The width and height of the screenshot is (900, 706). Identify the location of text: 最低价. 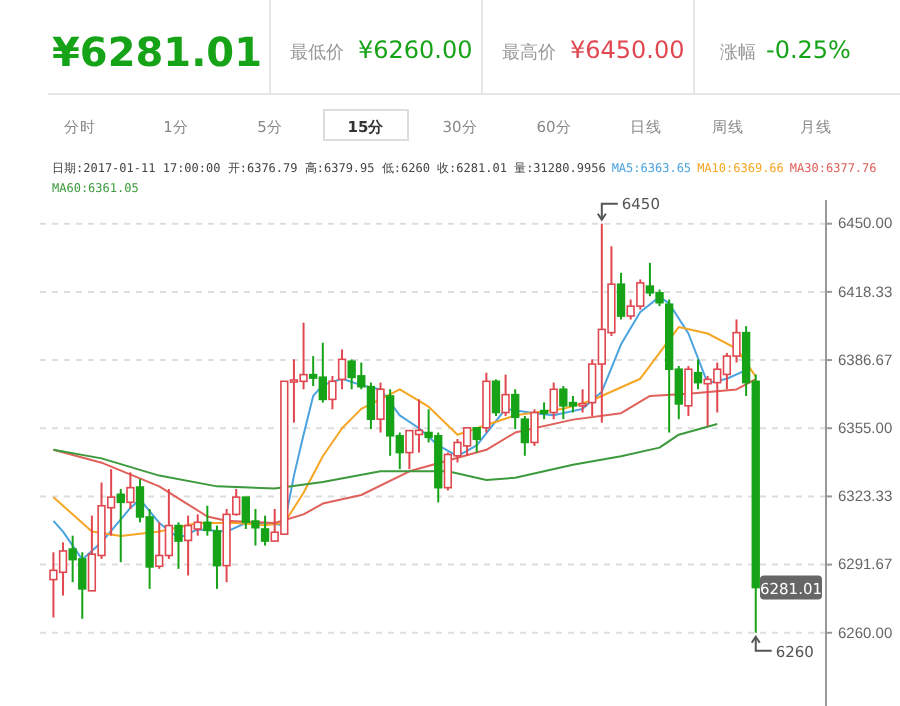
(317, 53).